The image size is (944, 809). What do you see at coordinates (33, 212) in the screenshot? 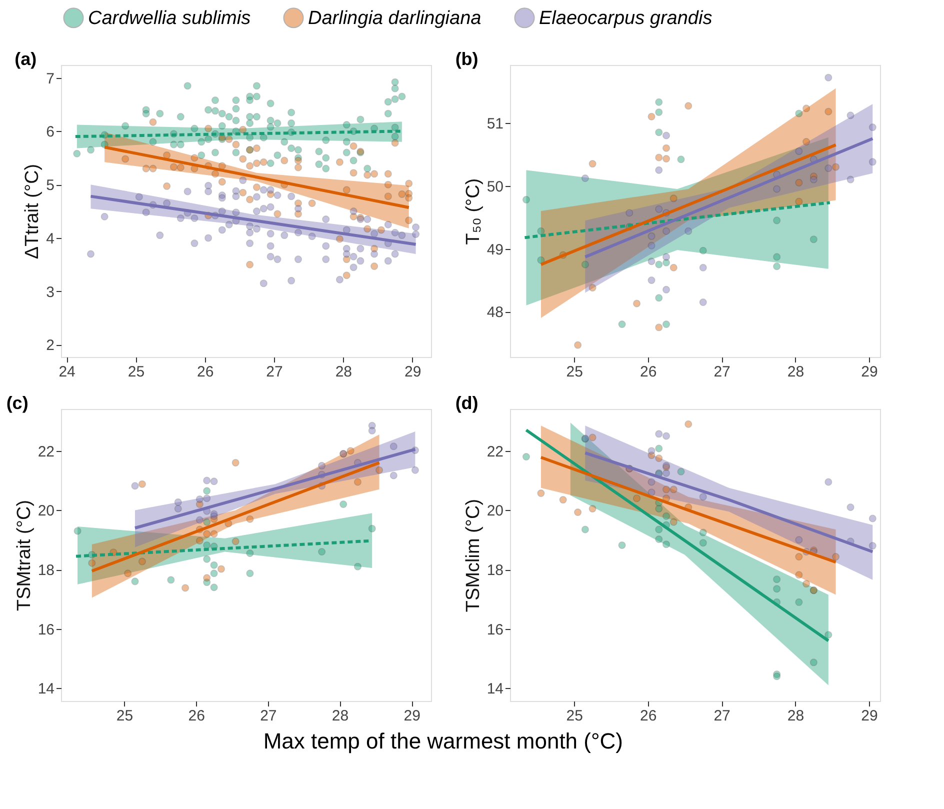
I see `y-axis-title: ΔTtrait (°C)` at bounding box center [33, 212].